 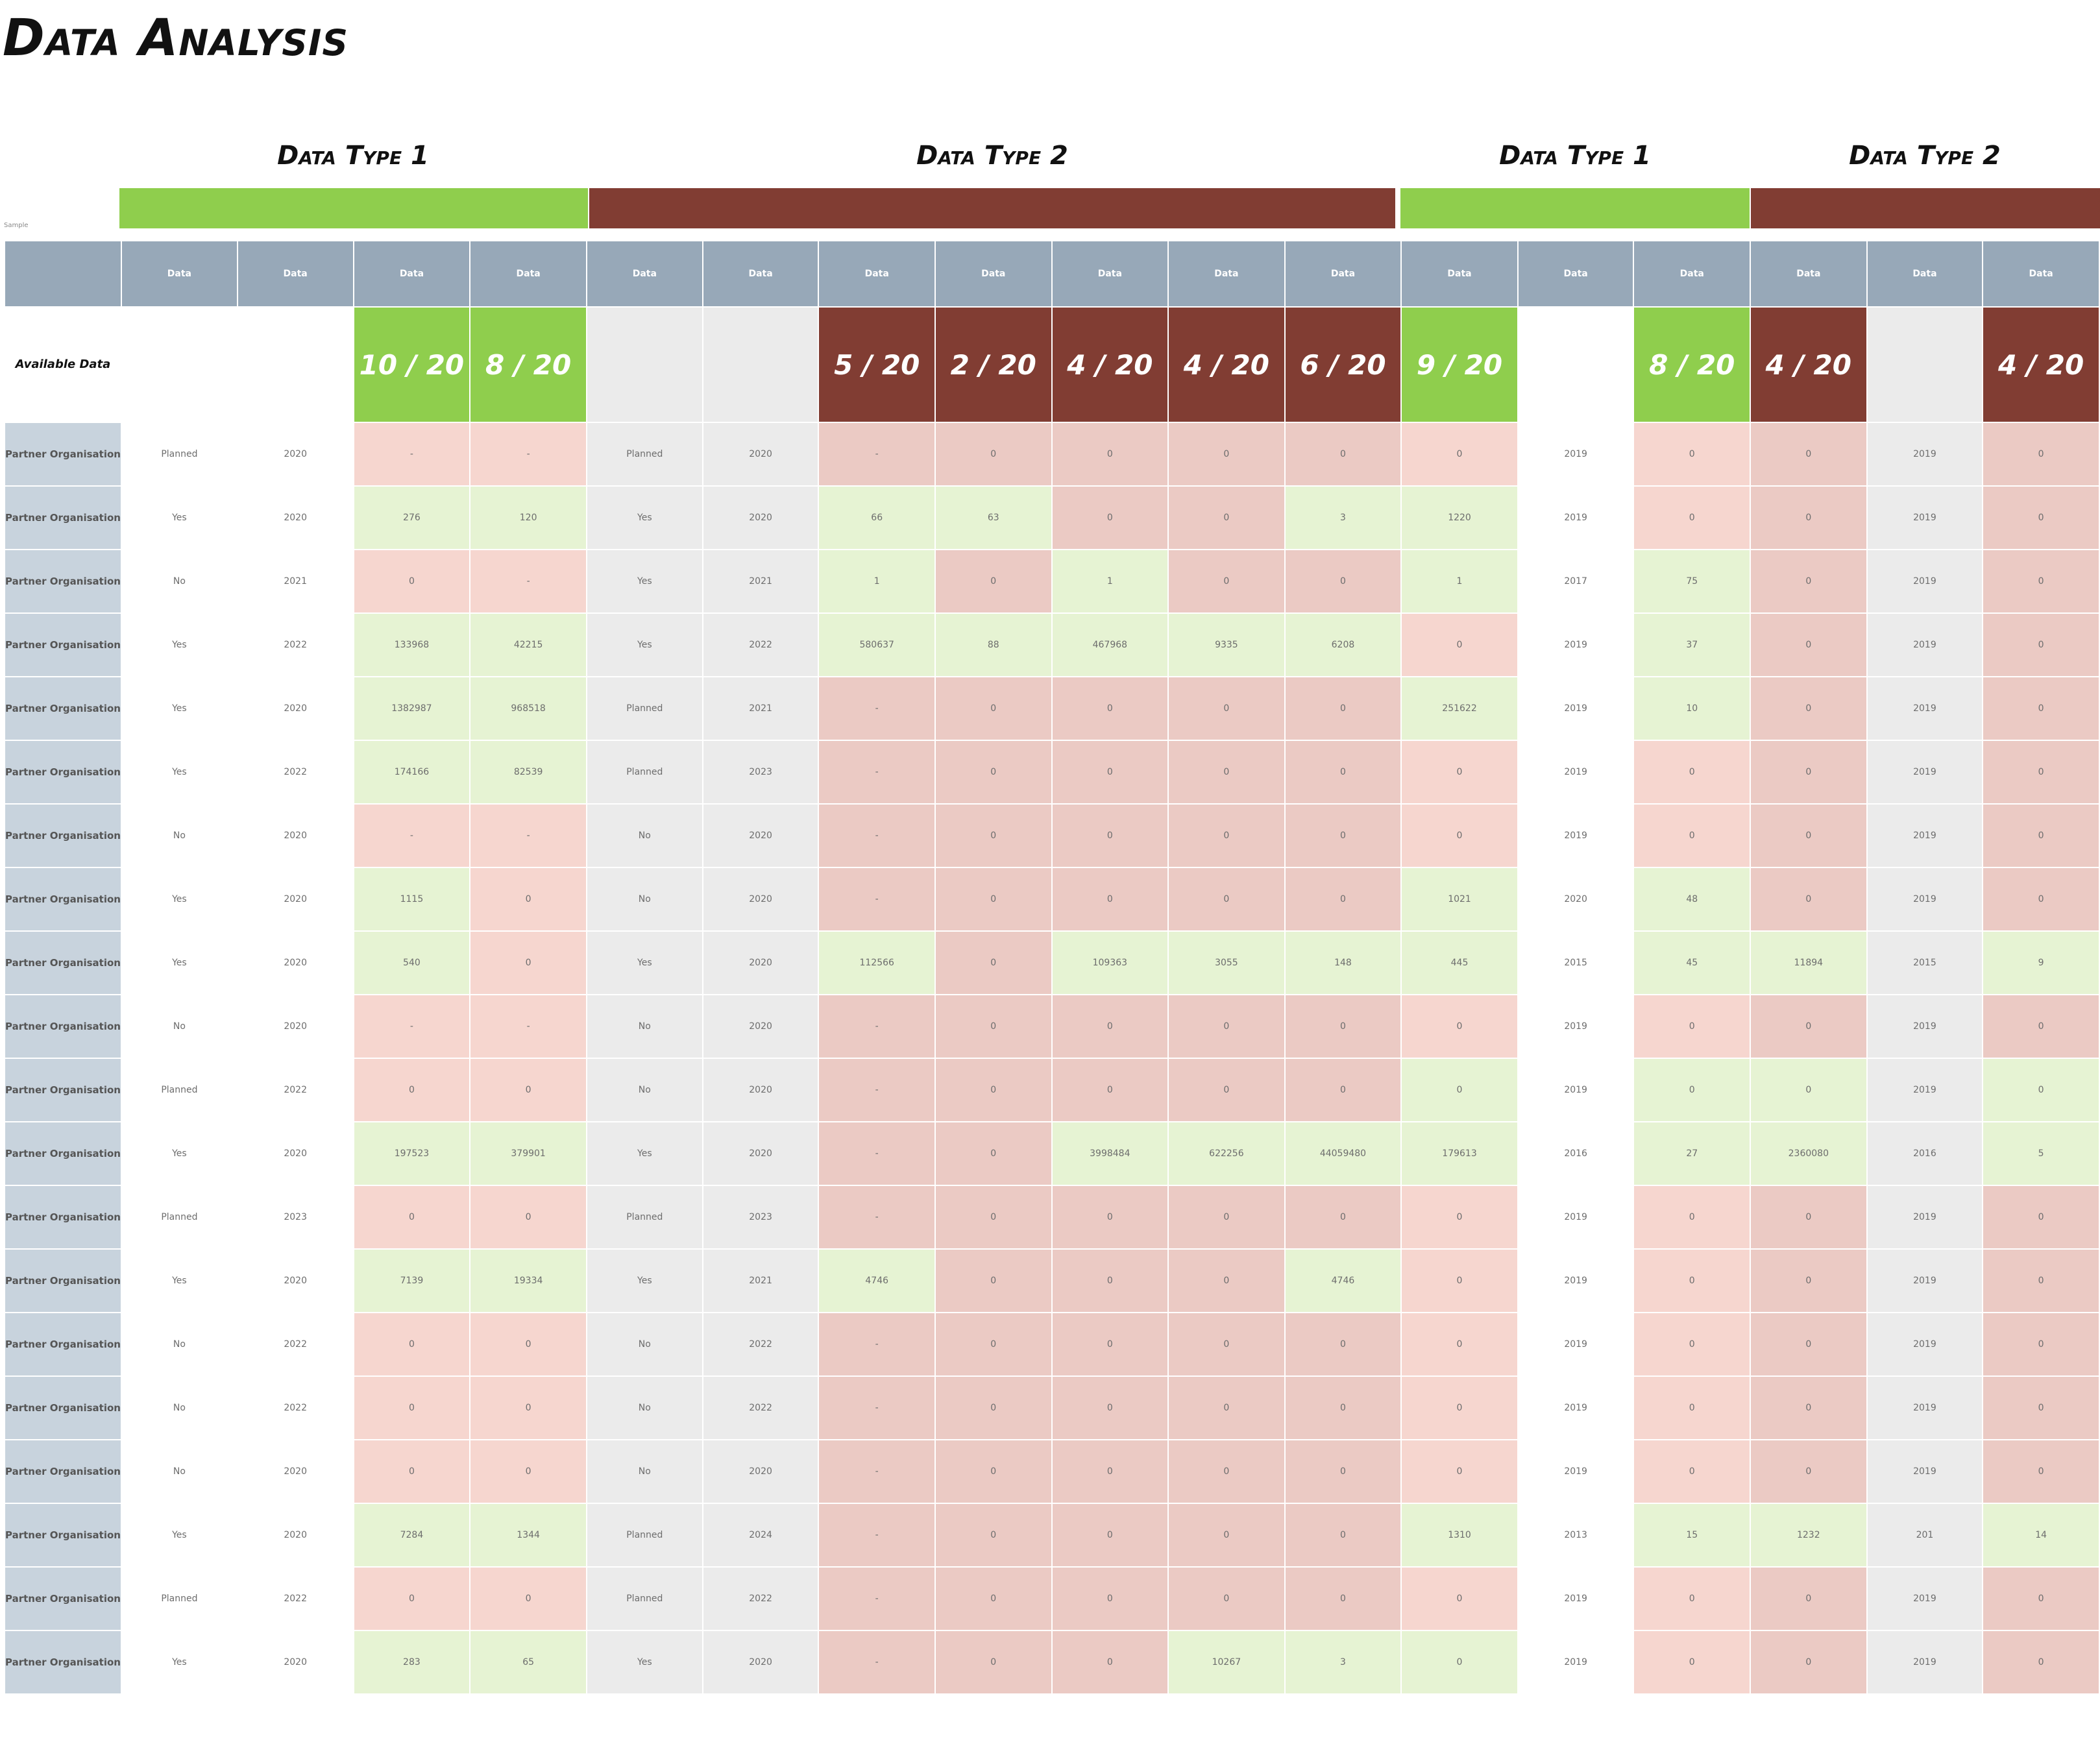 I want to click on table-cell: 2015, so click(x=1576, y=963).